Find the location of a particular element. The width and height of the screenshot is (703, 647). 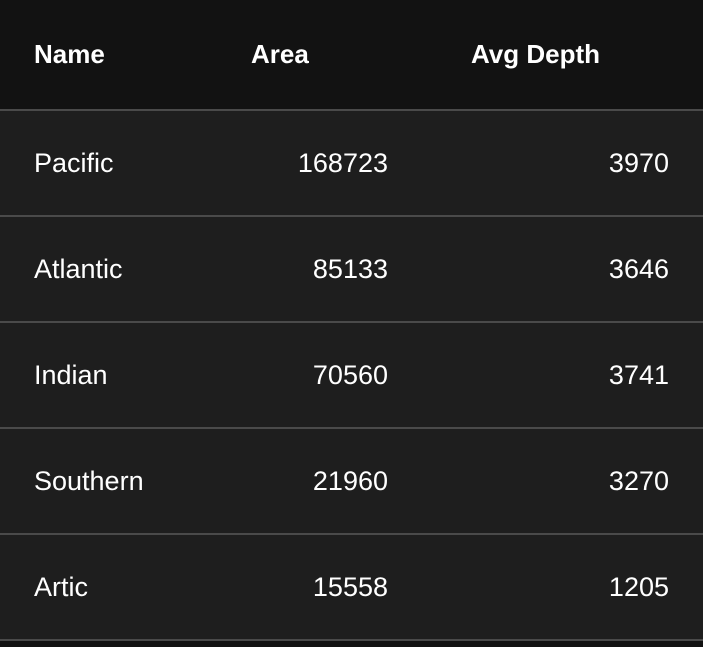

cell-area: 168723 is located at coordinates (328, 163).